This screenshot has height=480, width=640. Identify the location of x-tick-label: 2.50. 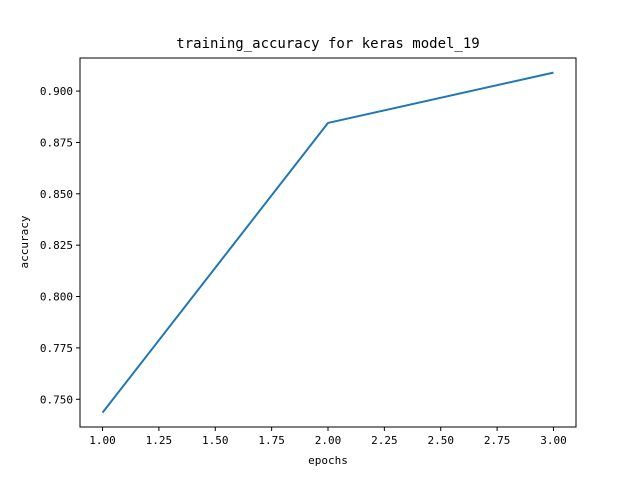
(440, 440).